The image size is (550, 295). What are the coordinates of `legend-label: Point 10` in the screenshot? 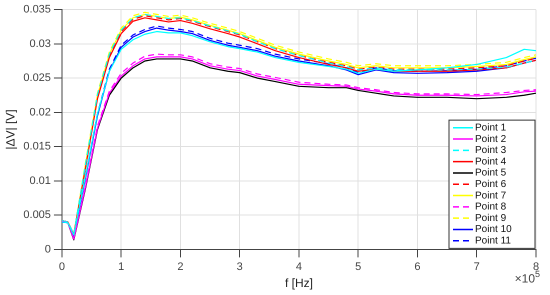 It's located at (493, 230).